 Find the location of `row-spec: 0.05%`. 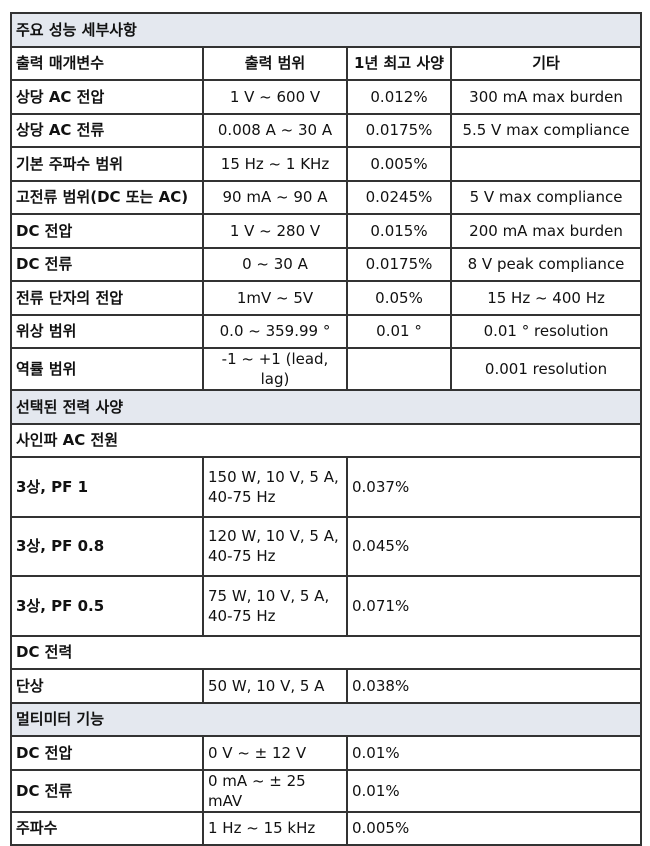

row-spec: 0.05% is located at coordinates (399, 298).